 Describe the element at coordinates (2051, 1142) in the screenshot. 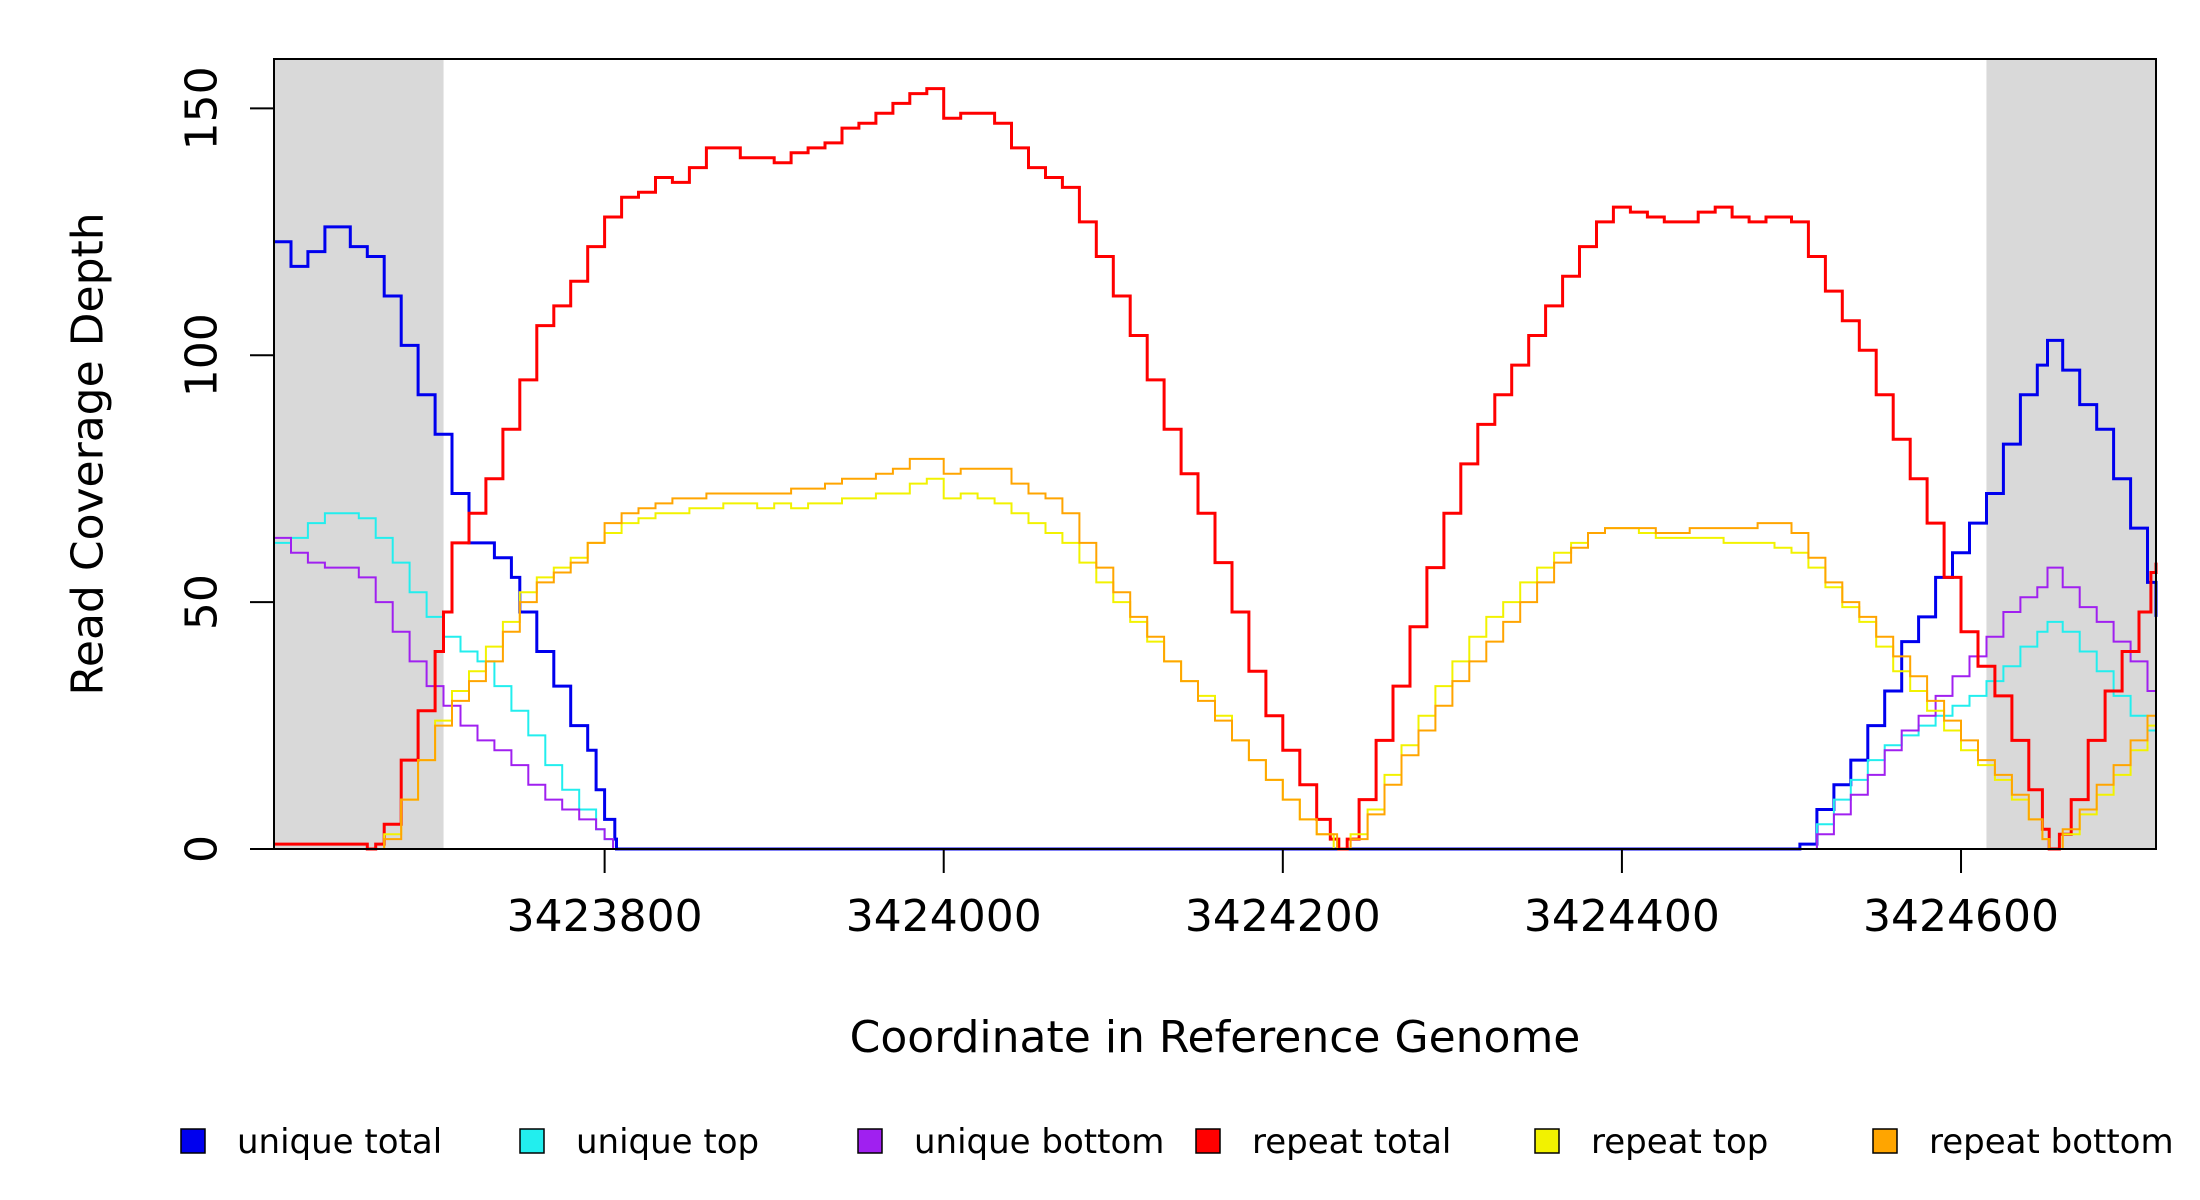

I see `legend-label-repeat-bottom: repeat bottom` at that location.